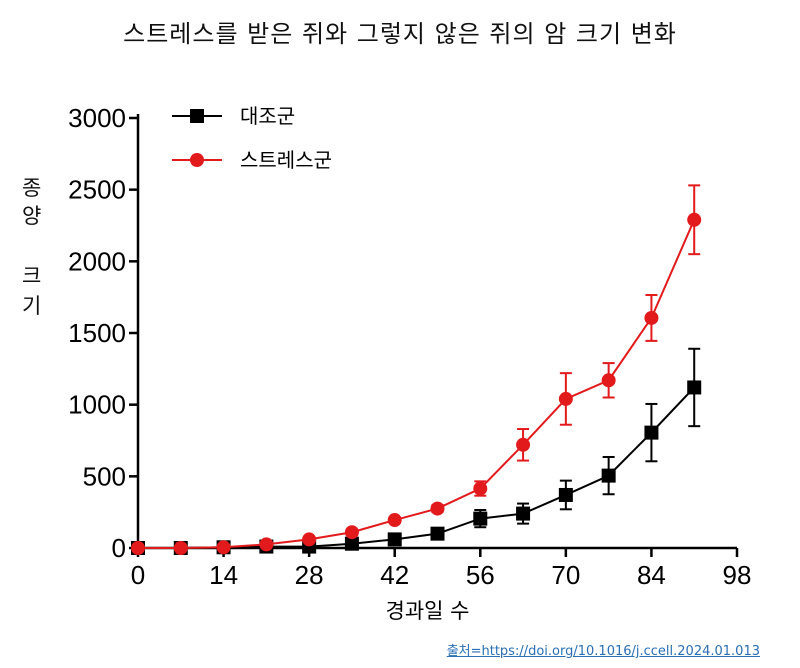  Describe the element at coordinates (97, 261) in the screenshot. I see `y-tick-label: 2000` at that location.